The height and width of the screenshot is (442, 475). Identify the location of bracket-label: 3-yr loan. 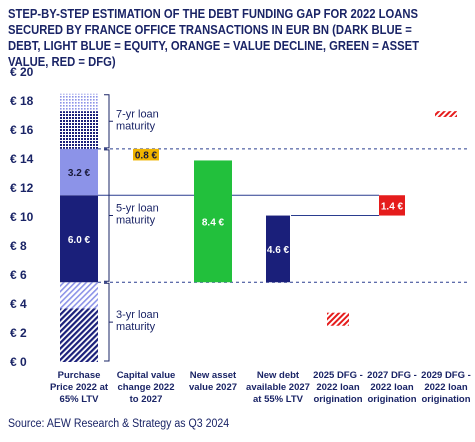
(137, 315).